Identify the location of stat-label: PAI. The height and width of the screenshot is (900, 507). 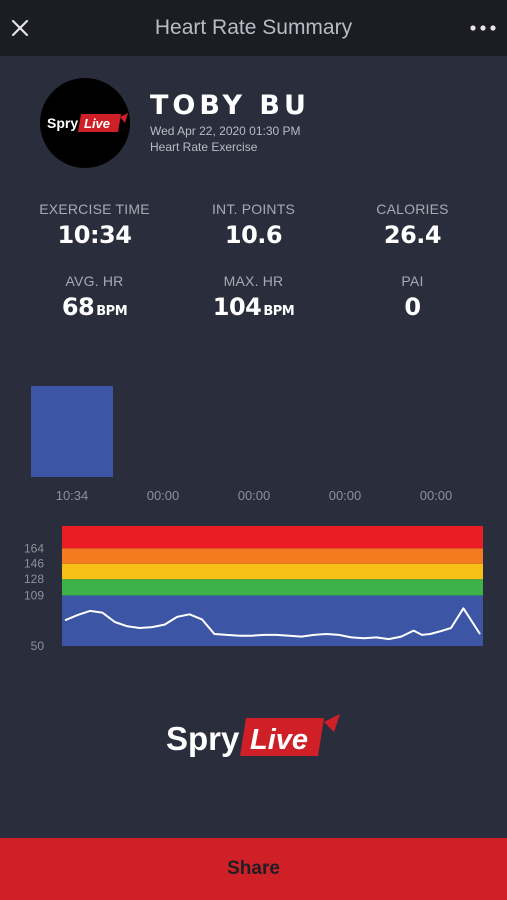
(412, 281).